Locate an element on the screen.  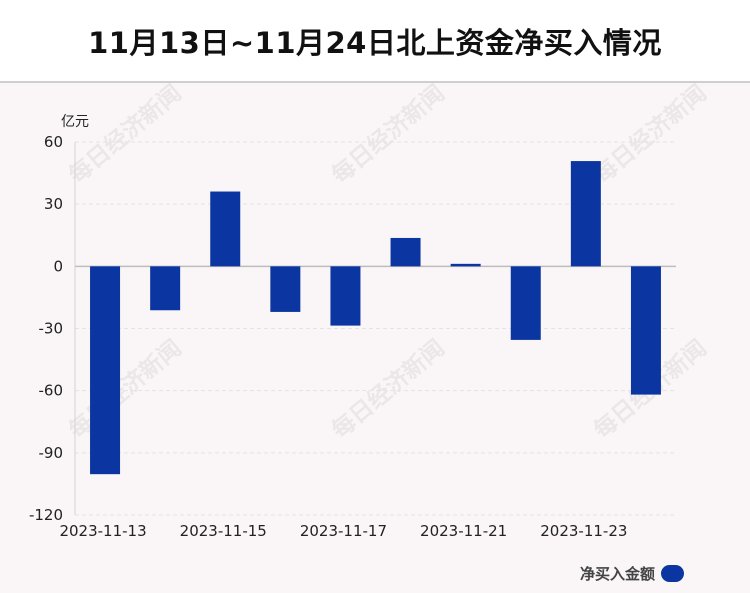
chart-header: 11月13日~11月24日北上资金净买入情况 is located at coordinates (375, 41).